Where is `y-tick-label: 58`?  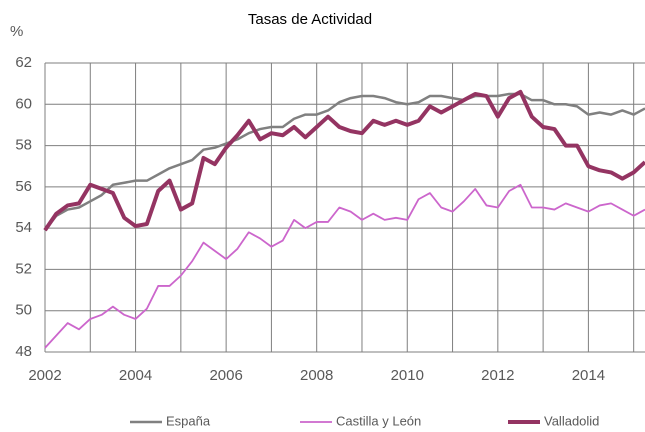 y-tick-label: 58 is located at coordinates (23, 145).